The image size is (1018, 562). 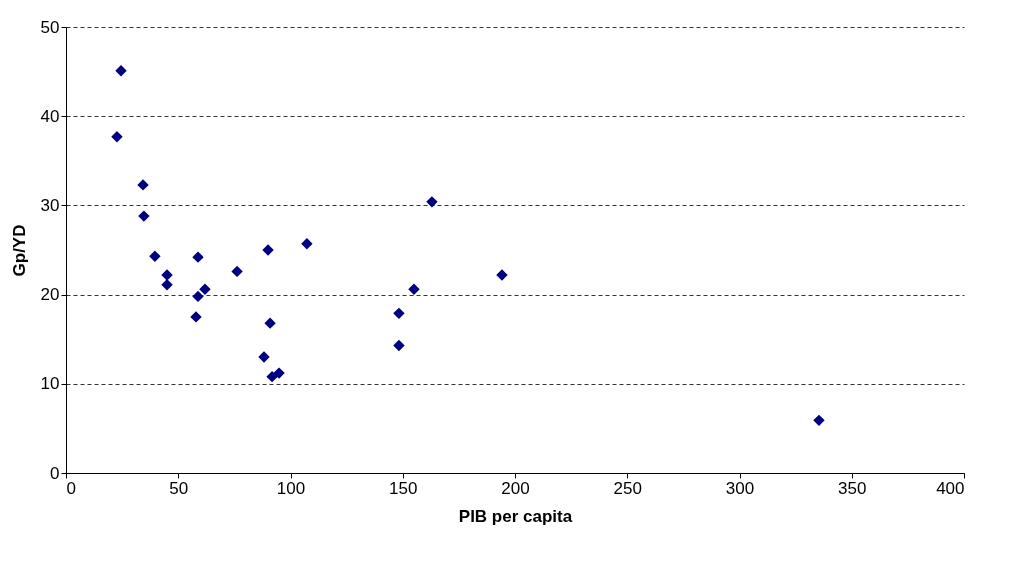 I want to click on y-axis-title: Gp/YD, so click(x=19, y=250).